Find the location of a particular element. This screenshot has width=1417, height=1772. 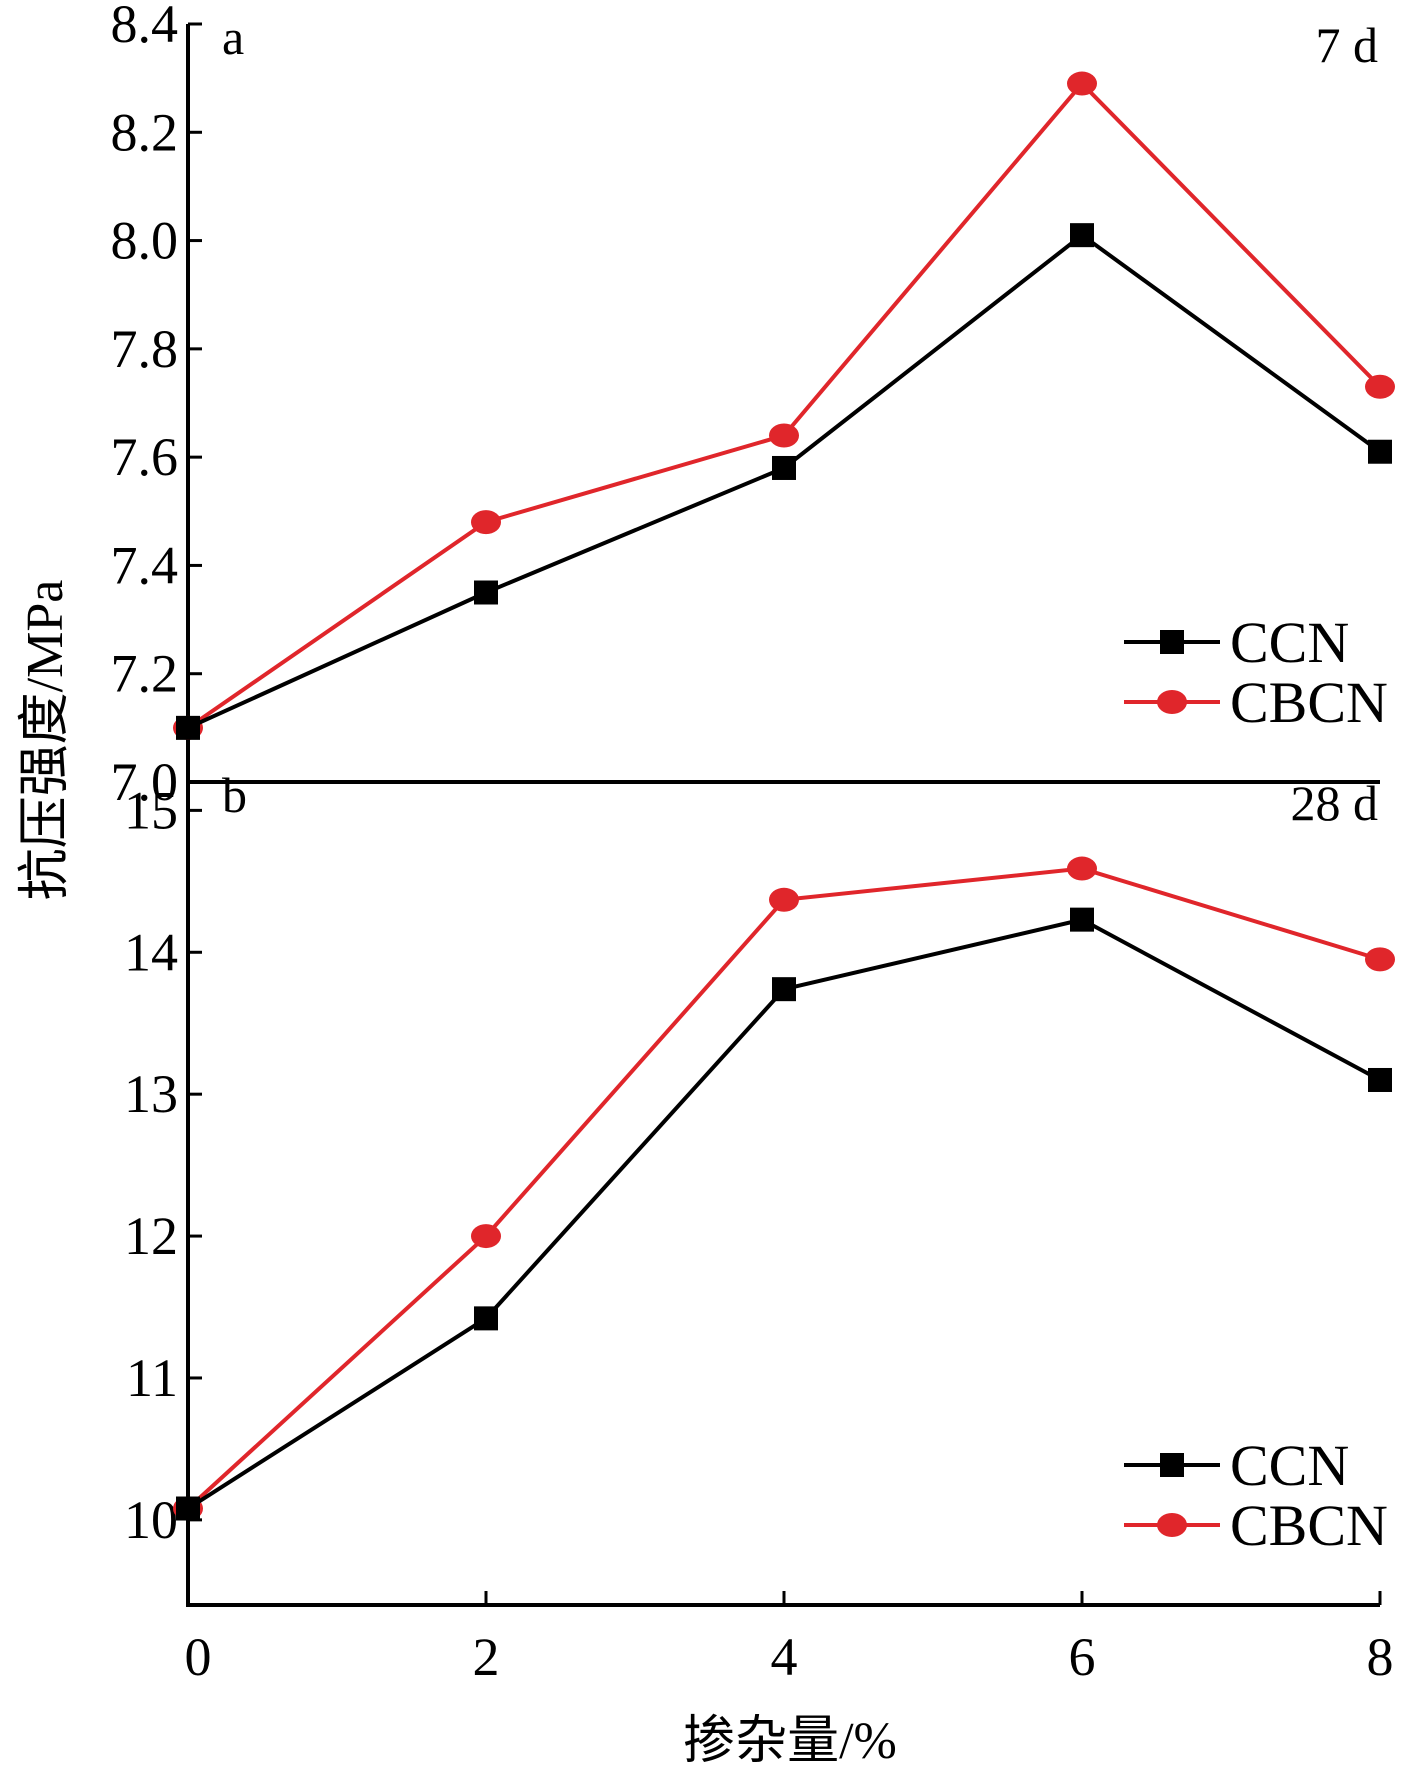

y-tick-label: 14 is located at coordinates (151, 952).